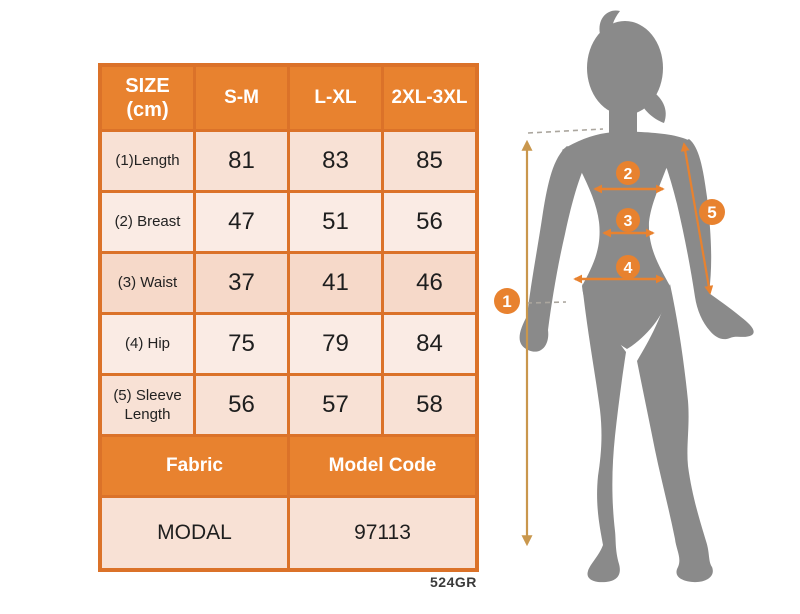 This screenshot has height=614, width=800. What do you see at coordinates (565, 131) in the screenshot?
I see `shoulder-dashed-guide` at bounding box center [565, 131].